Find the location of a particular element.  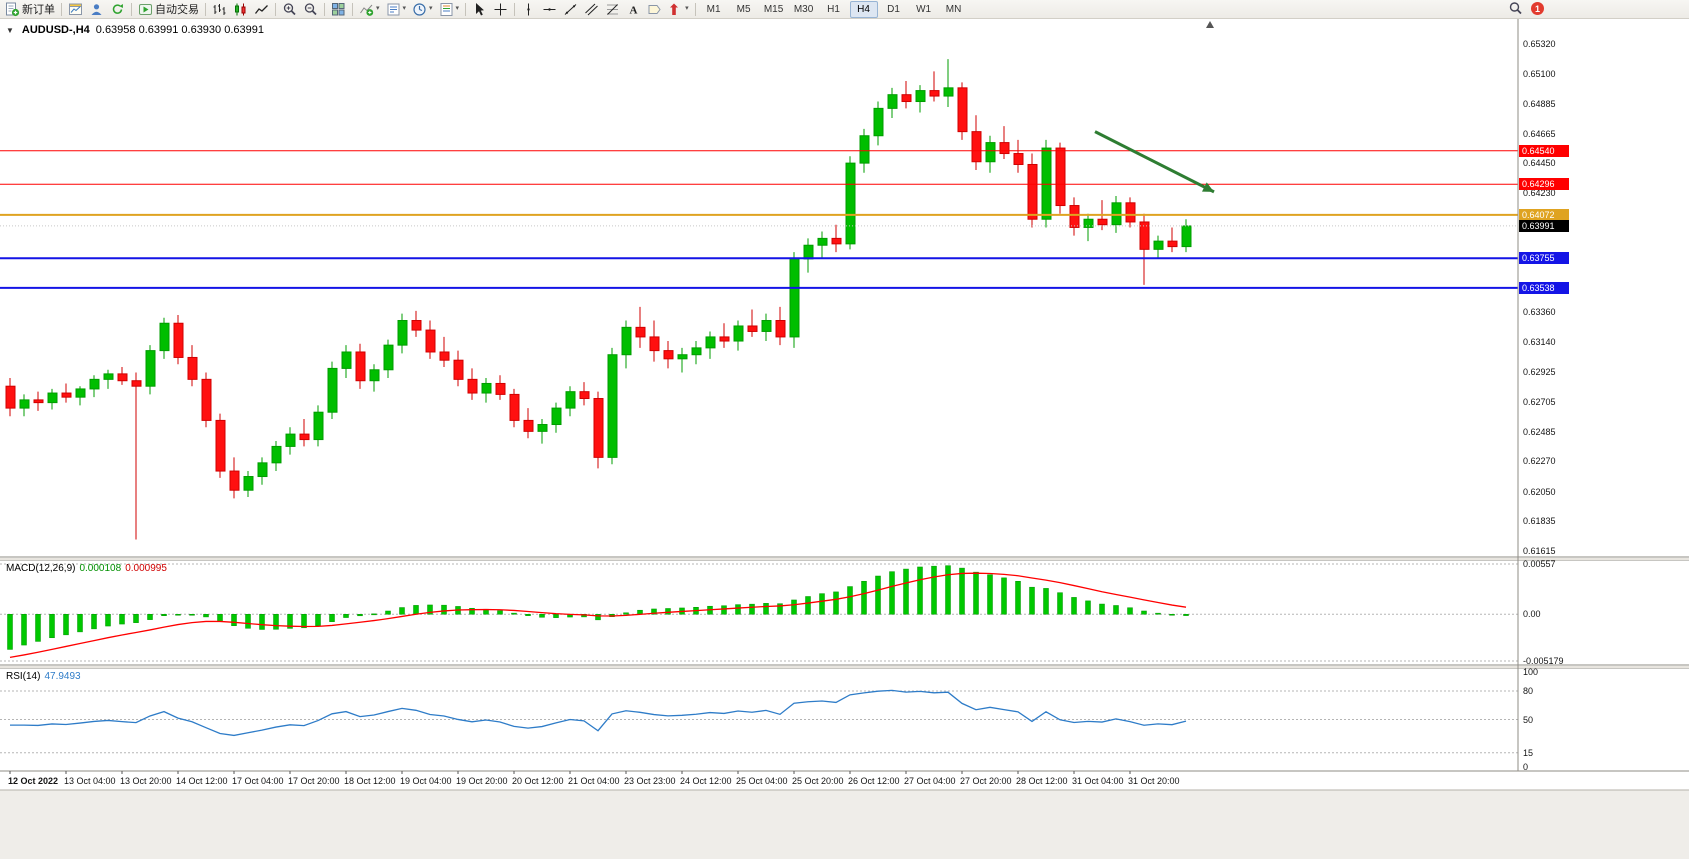

trendline-icon is located at coordinates (570, 9).